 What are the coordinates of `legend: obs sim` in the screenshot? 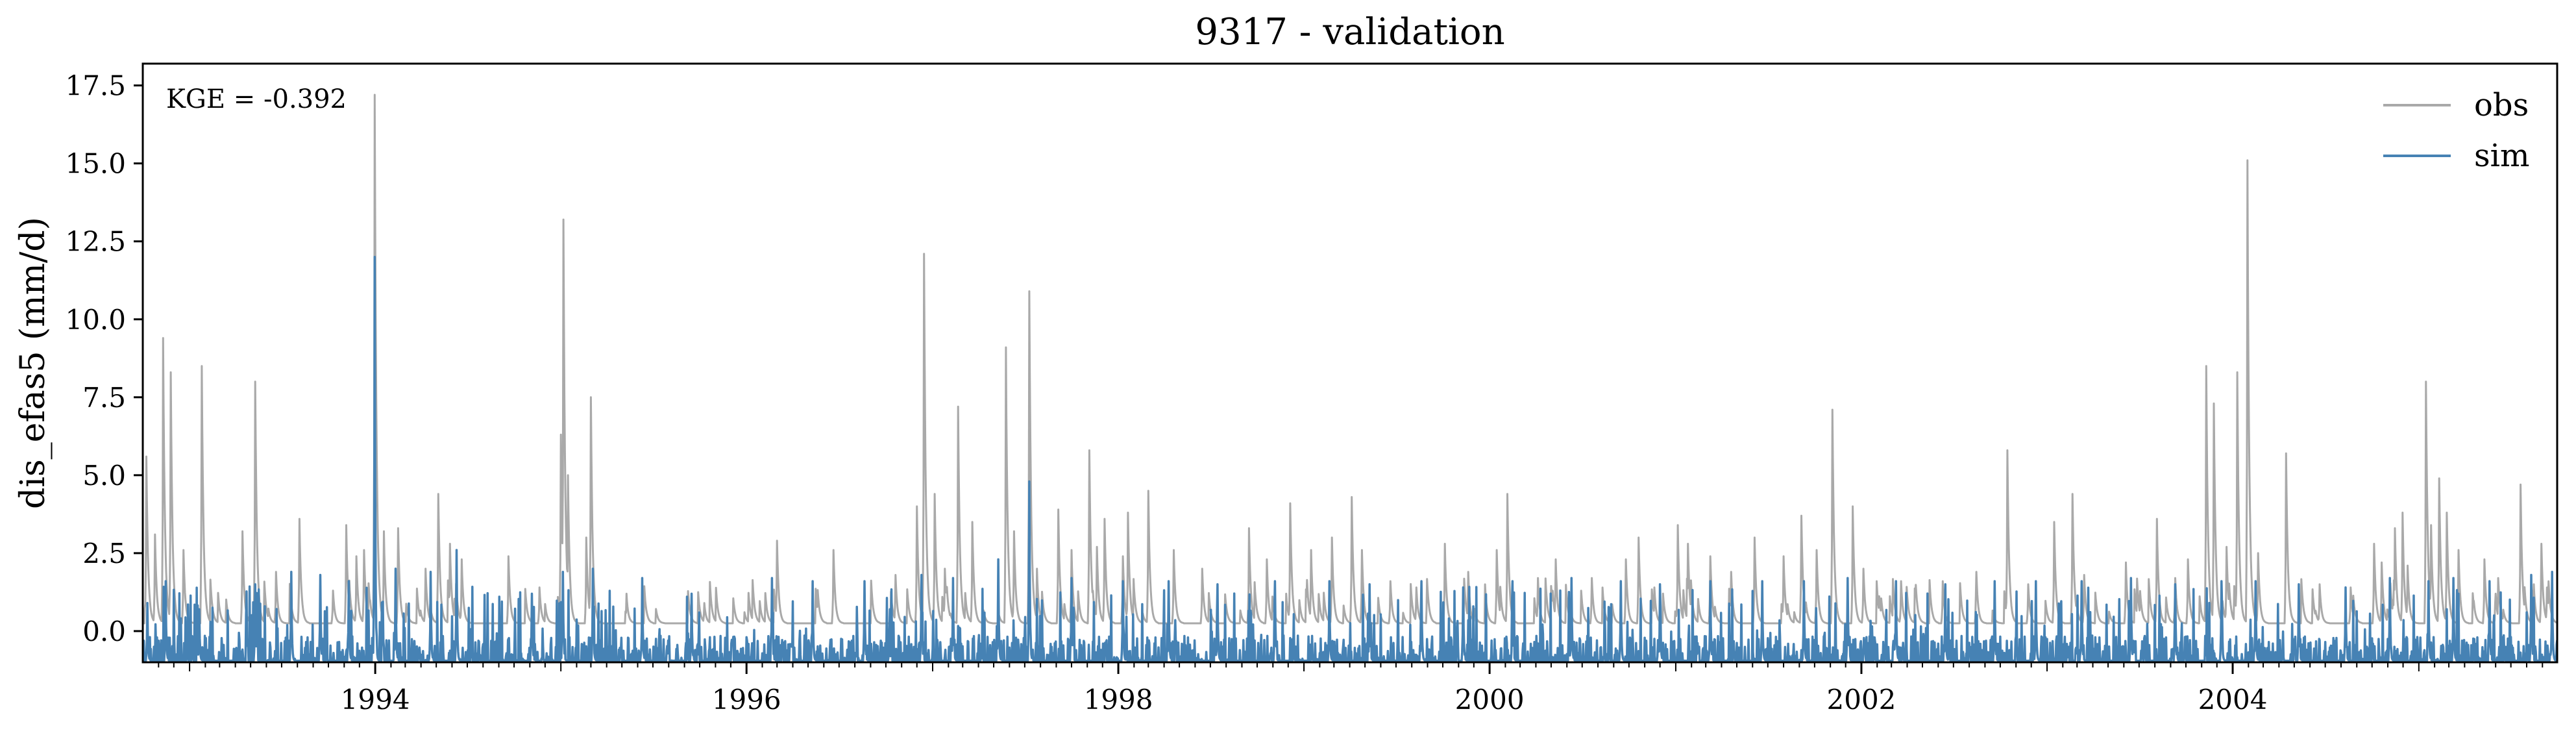 It's located at (2456, 130).